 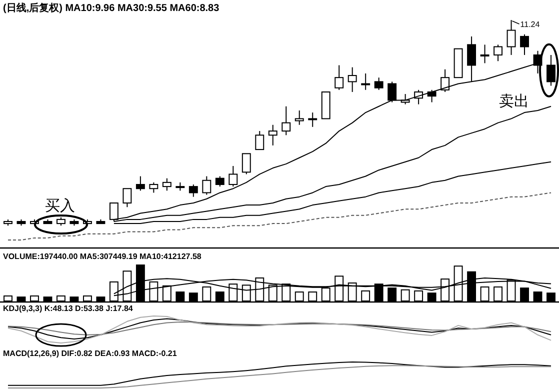 What do you see at coordinates (68, 308) in the screenshot?
I see `chart-title: KDJ(9,3,3) K:48.13 D:53.38 J:17.84` at bounding box center [68, 308].